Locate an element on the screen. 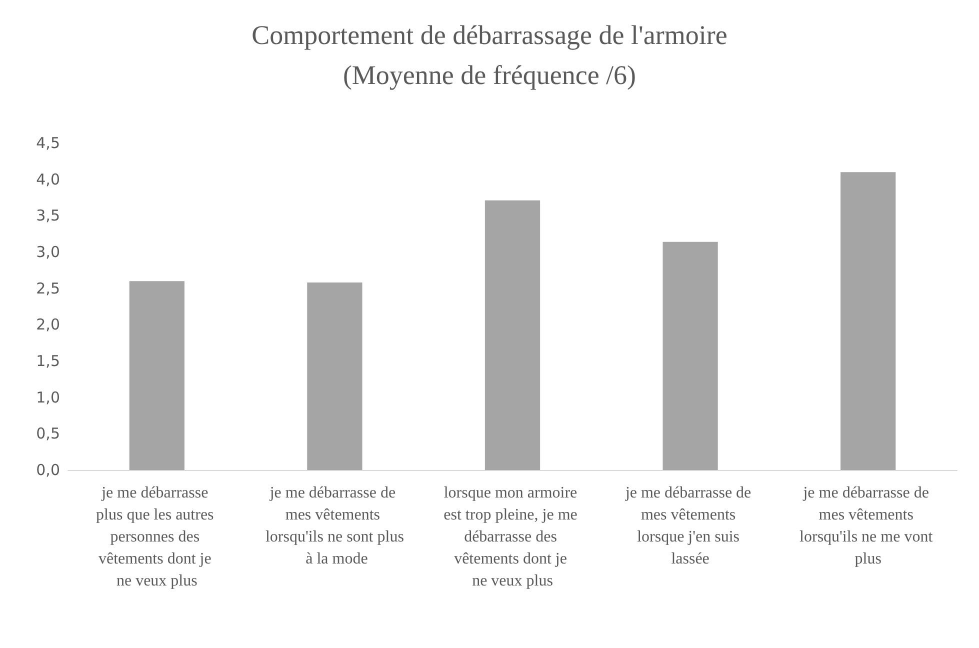  y-tick-label: 2,5 is located at coordinates (48, 288).